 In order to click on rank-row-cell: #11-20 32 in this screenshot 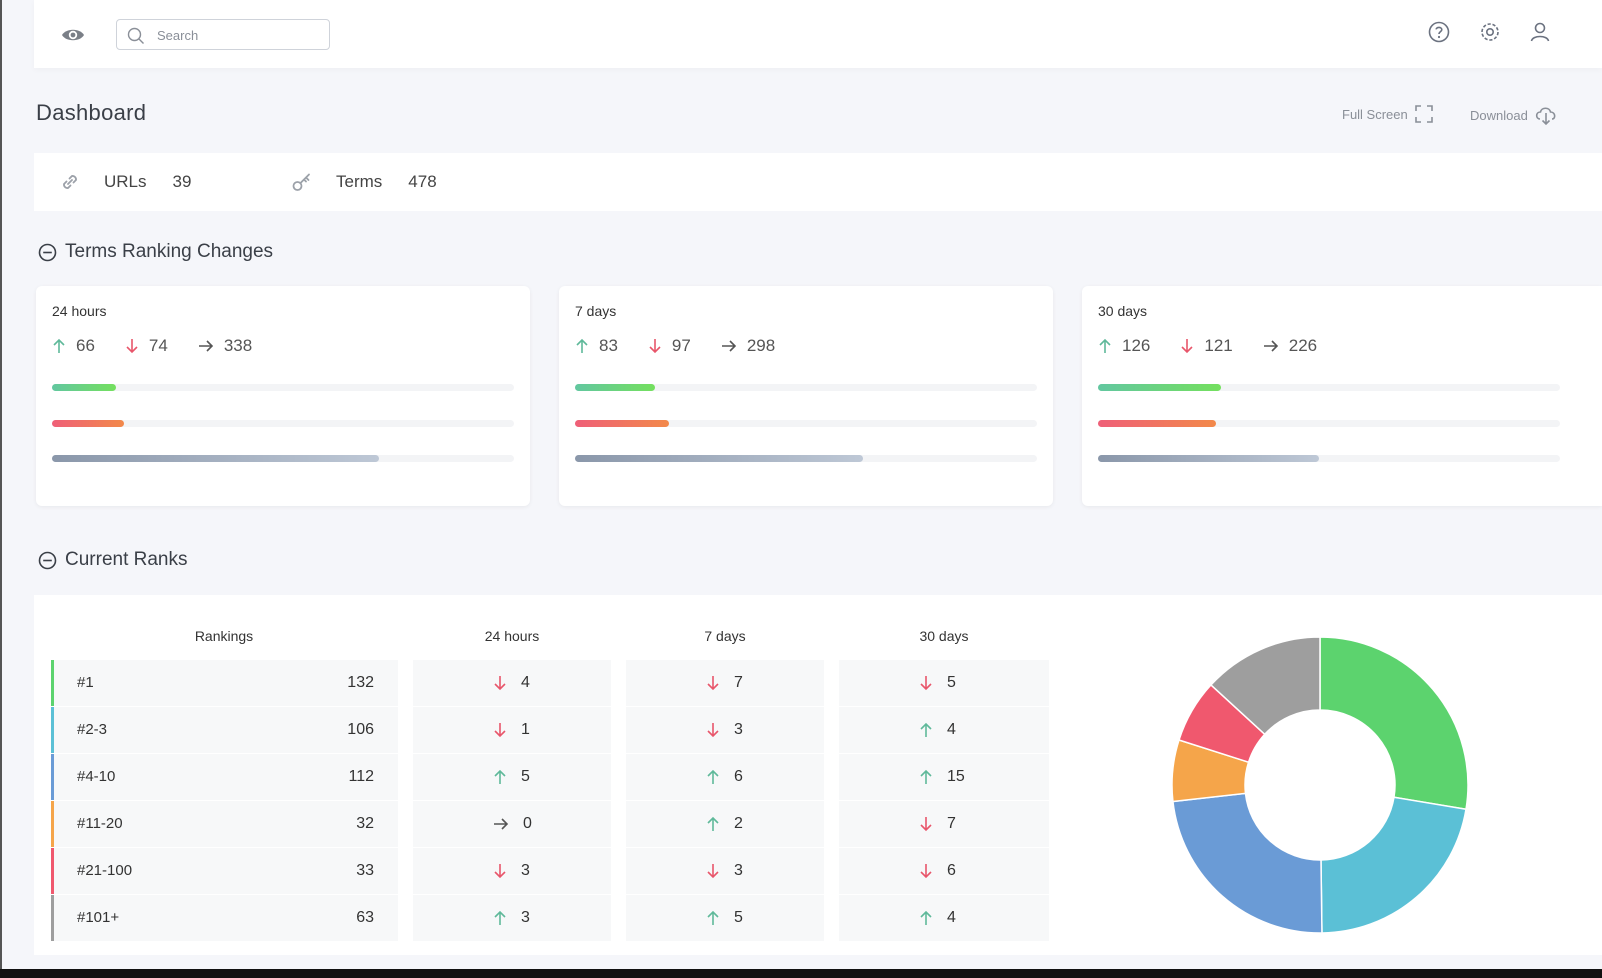, I will do `click(224, 824)`.